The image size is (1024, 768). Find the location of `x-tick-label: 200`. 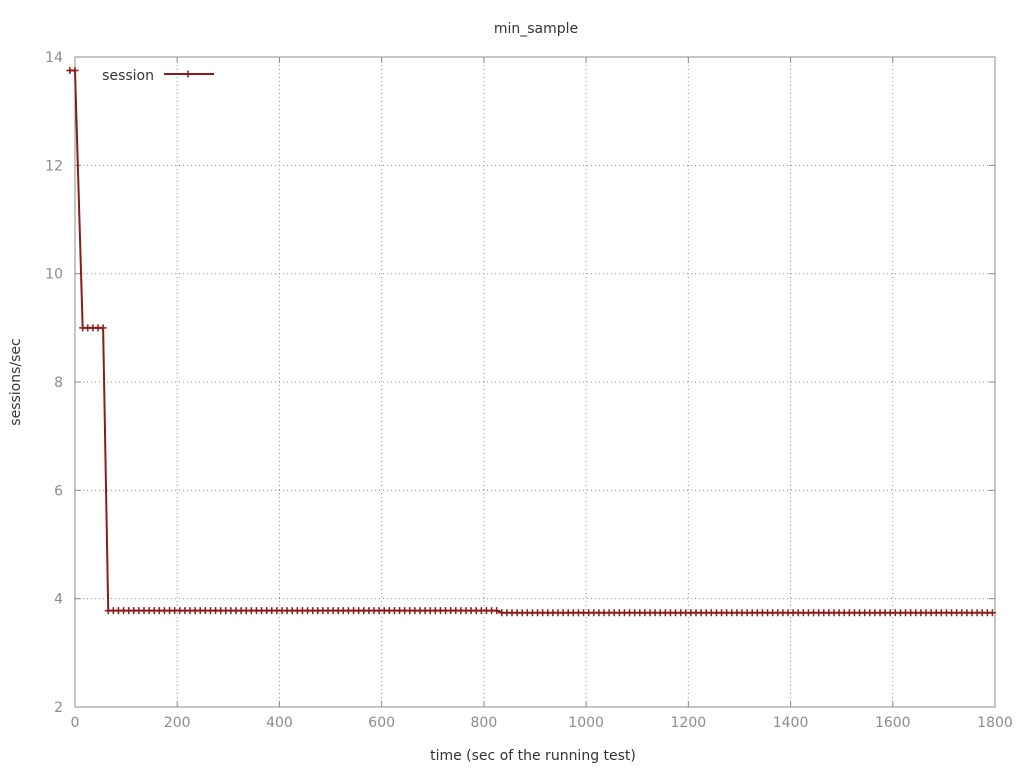

x-tick-label: 200 is located at coordinates (177, 723).